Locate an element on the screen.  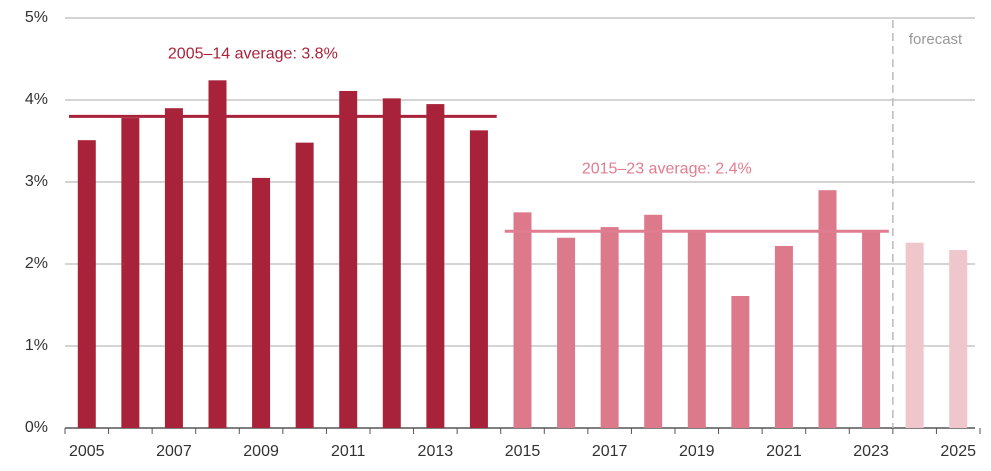
x-tick-label: 2017 is located at coordinates (610, 451).